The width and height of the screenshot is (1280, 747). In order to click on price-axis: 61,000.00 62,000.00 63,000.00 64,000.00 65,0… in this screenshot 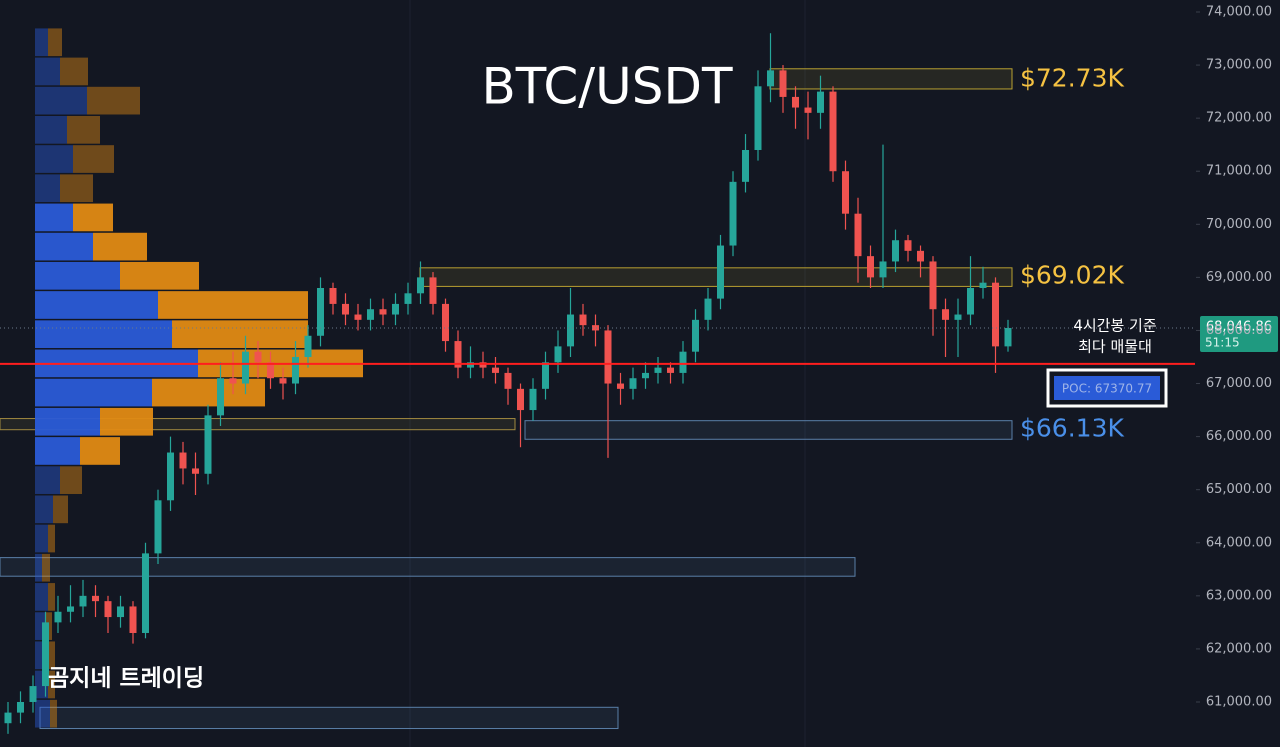, I will do `click(1234, 356)`.